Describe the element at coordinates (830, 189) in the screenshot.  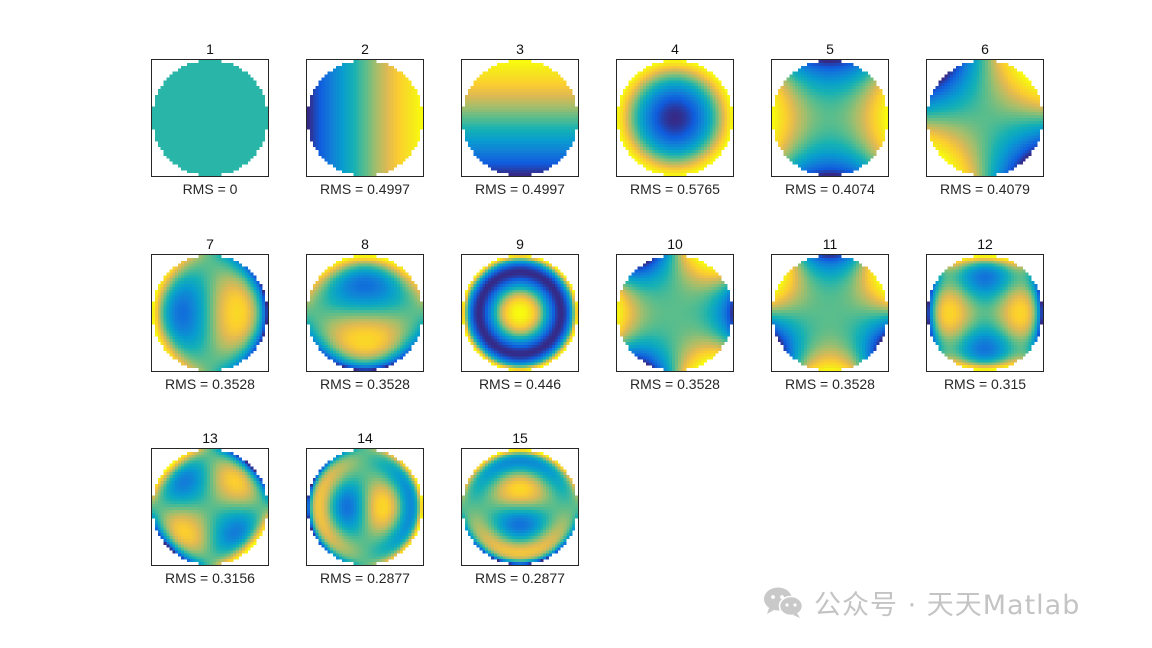
I see `rms-label: RMS = 0.4074` at that location.